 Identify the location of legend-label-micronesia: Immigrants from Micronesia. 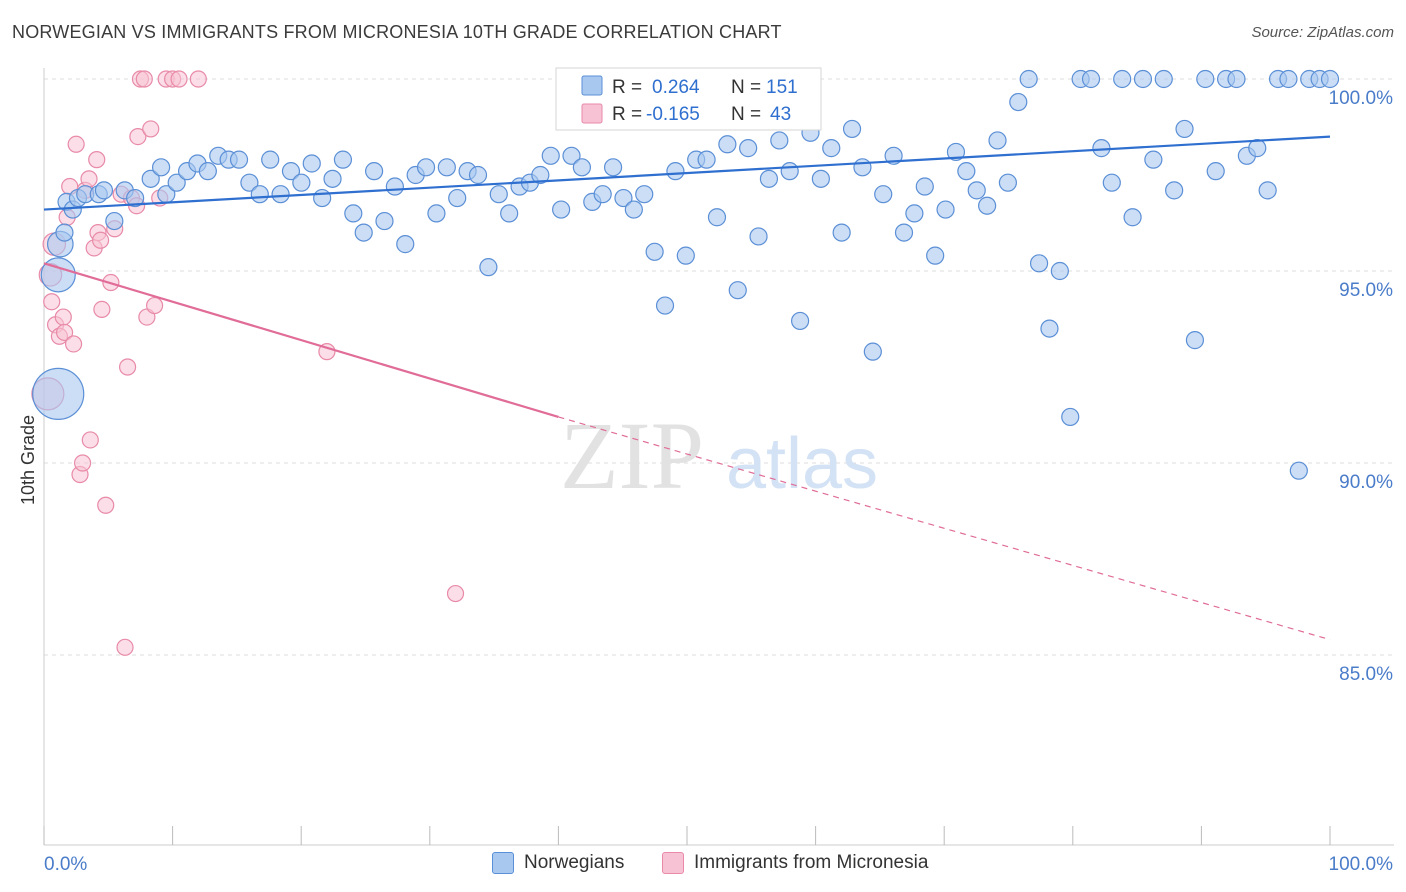
(811, 862).